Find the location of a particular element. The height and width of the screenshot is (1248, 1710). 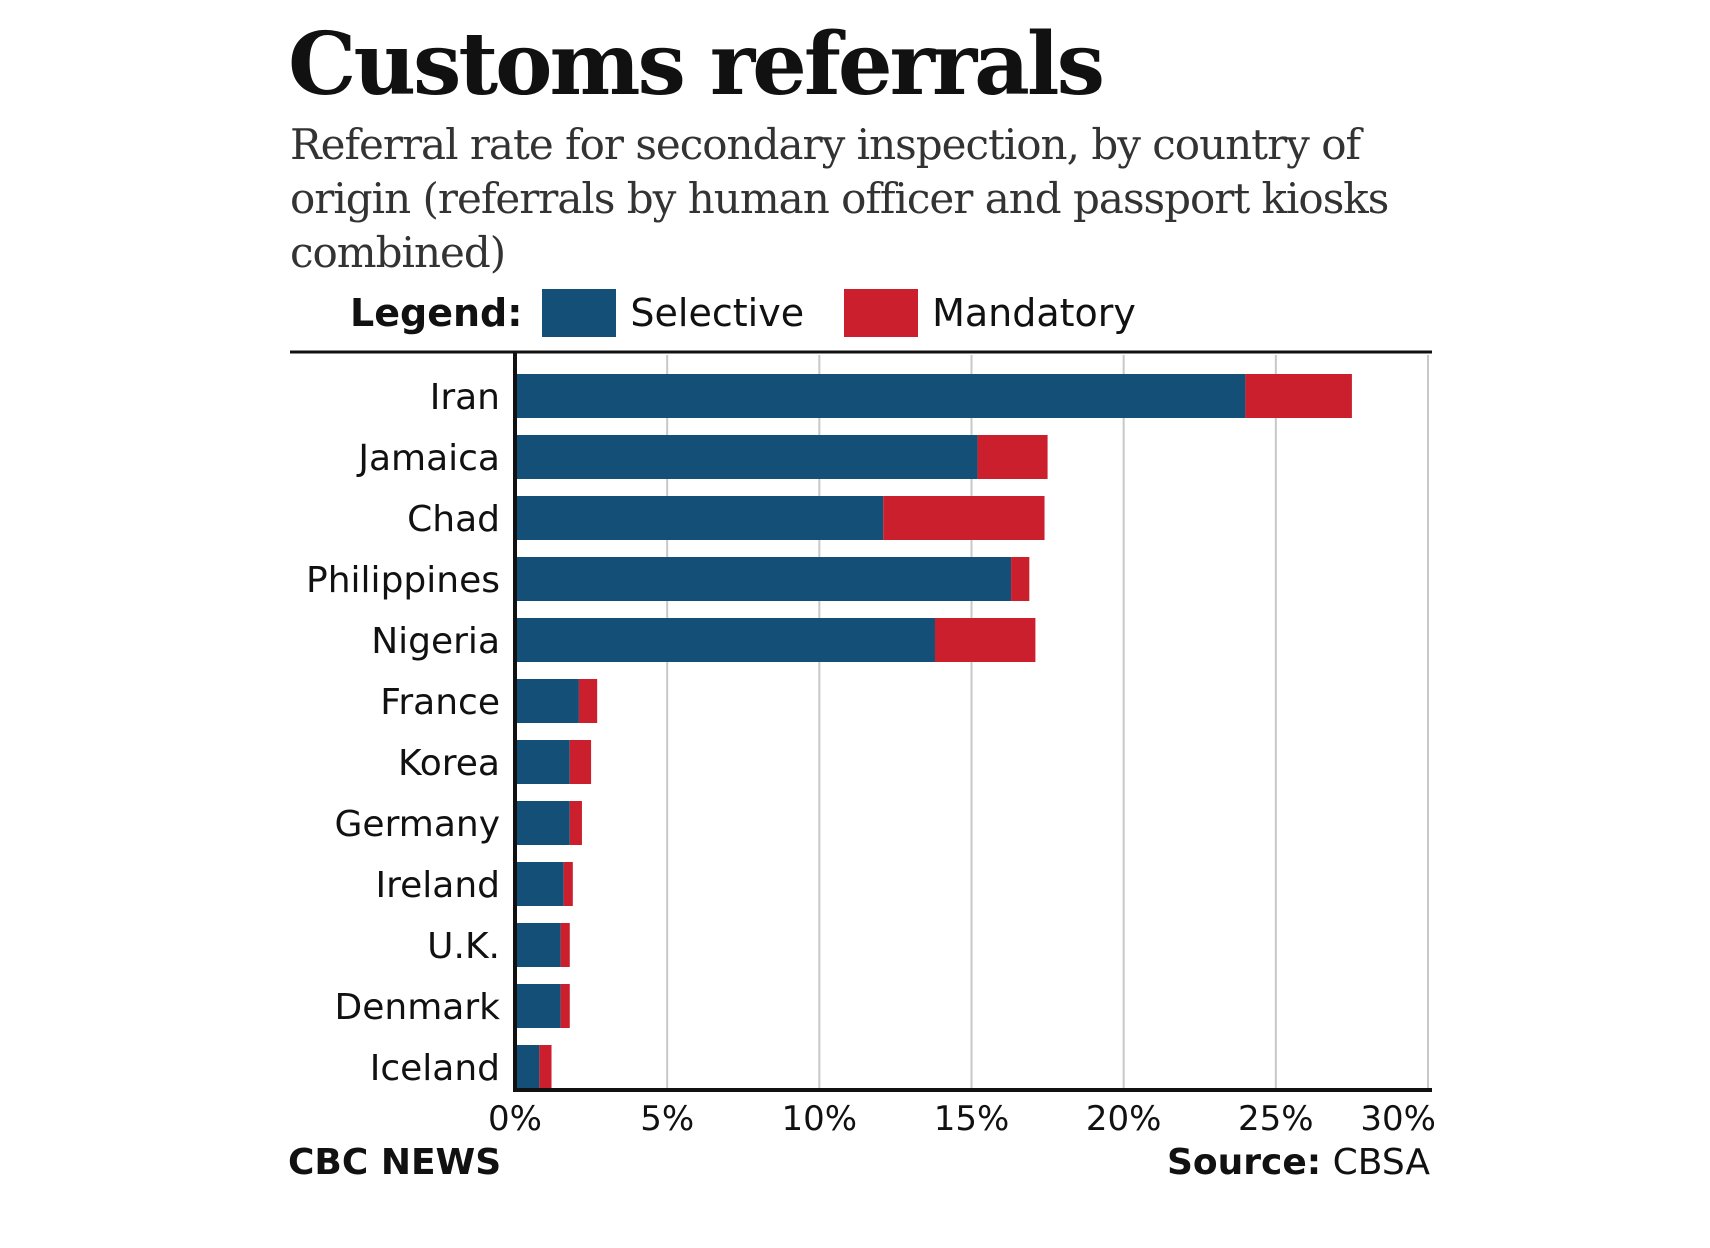

x-tick-label: 15% is located at coordinates (972, 1119).